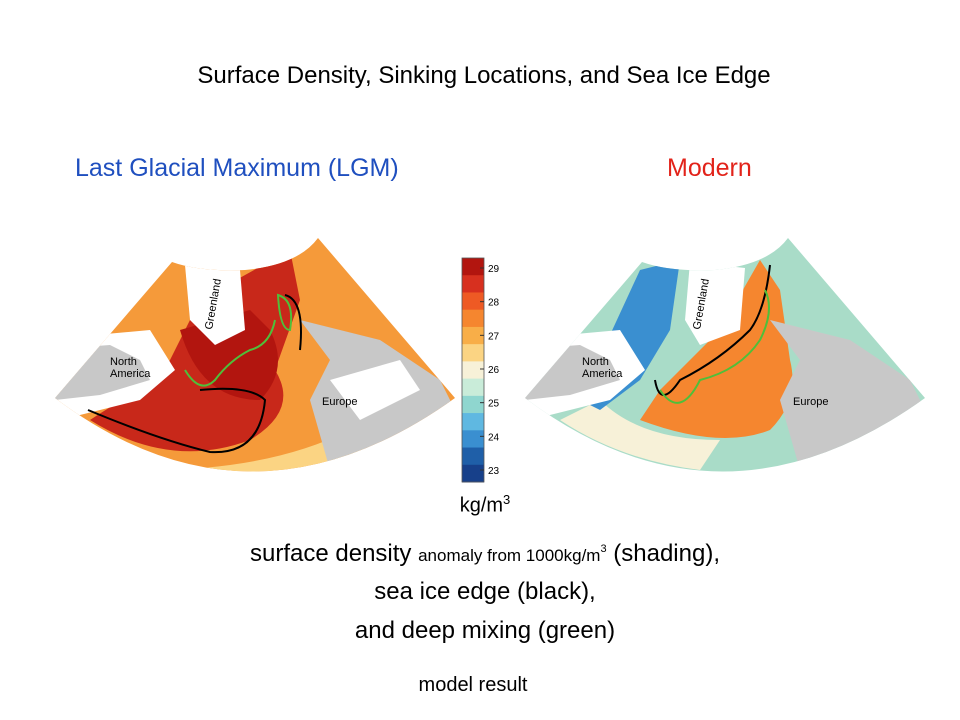  What do you see at coordinates (603, 549) in the screenshot?
I see `caption-sup: 3` at bounding box center [603, 549].